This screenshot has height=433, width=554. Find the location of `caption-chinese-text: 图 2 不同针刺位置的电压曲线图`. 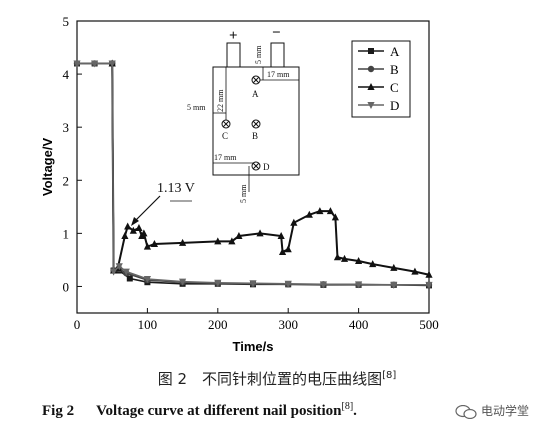

caption-chinese-text: 图 2 不同针刺位置的电压曲线图 is located at coordinates (270, 379).